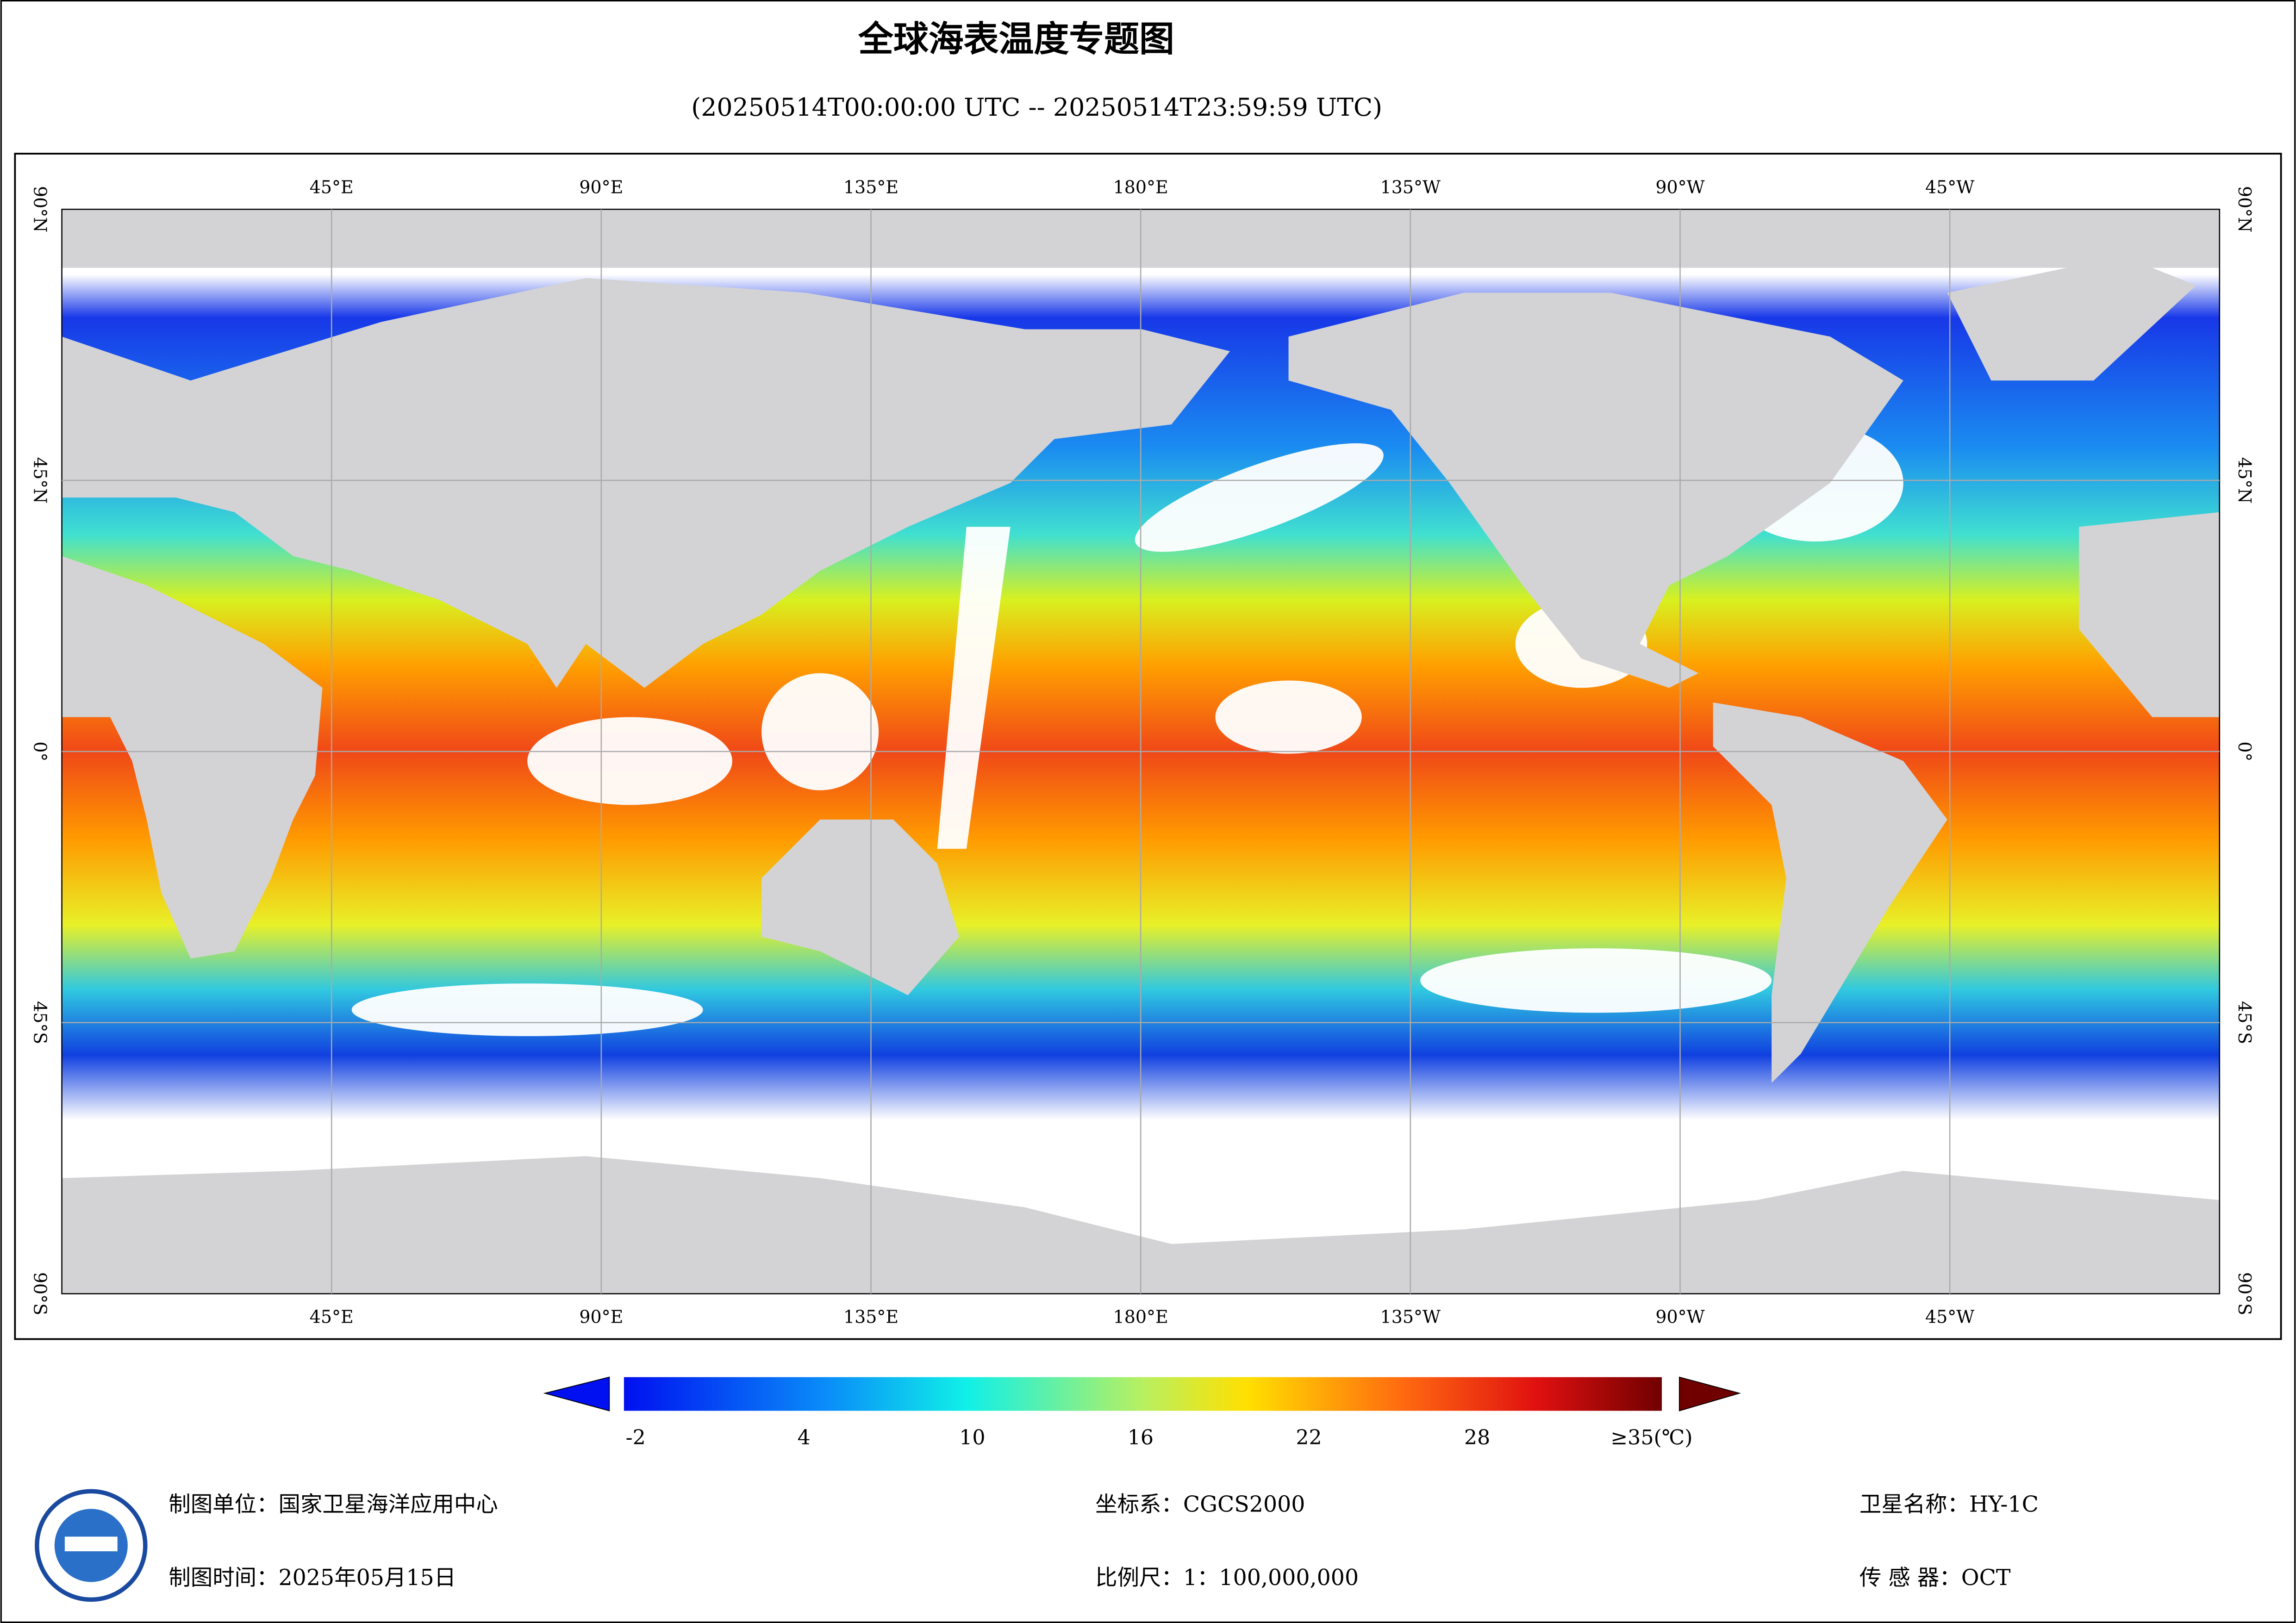  Describe the element at coordinates (1200, 1504) in the screenshot. I see `footer-crs: 坐标系：CGCS2000` at that location.